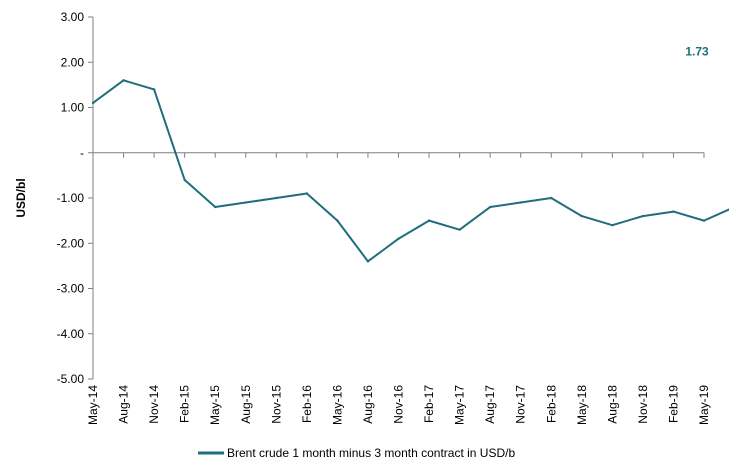 The width and height of the screenshot is (729, 473). Describe the element at coordinates (643, 404) in the screenshot. I see `x-tick-label: Nov-18` at that location.